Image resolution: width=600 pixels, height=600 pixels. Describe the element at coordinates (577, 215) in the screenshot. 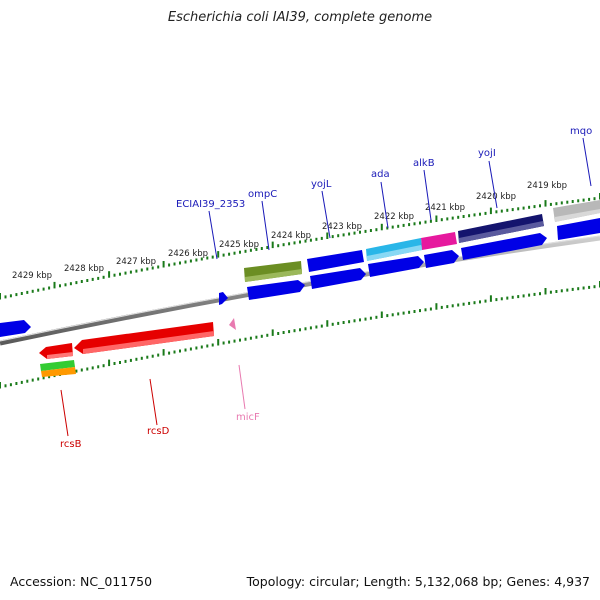

I see `cog-feature-gray-shade` at that location.